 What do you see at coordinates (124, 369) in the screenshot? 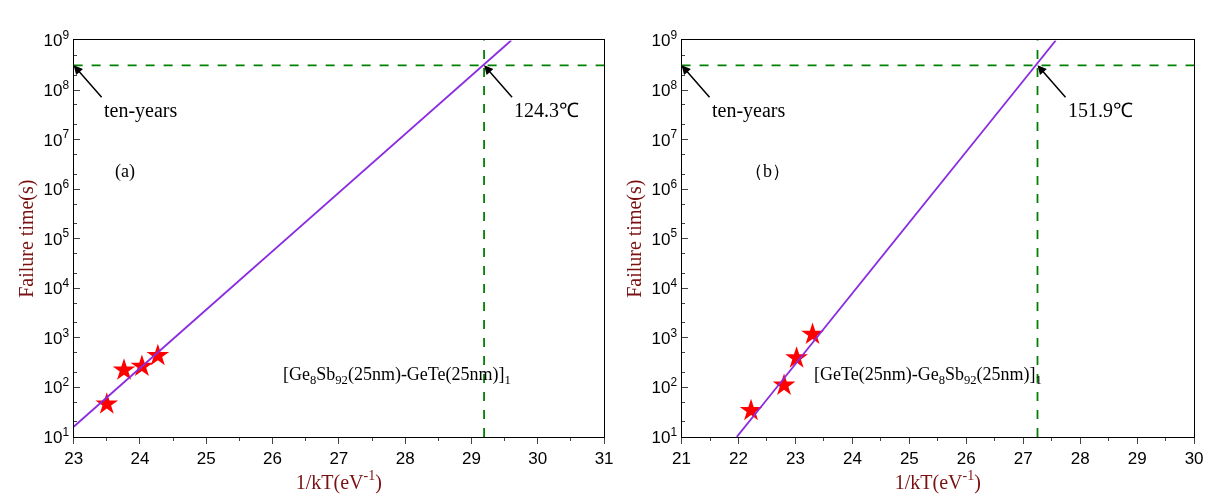
I see `point` at bounding box center [124, 369].